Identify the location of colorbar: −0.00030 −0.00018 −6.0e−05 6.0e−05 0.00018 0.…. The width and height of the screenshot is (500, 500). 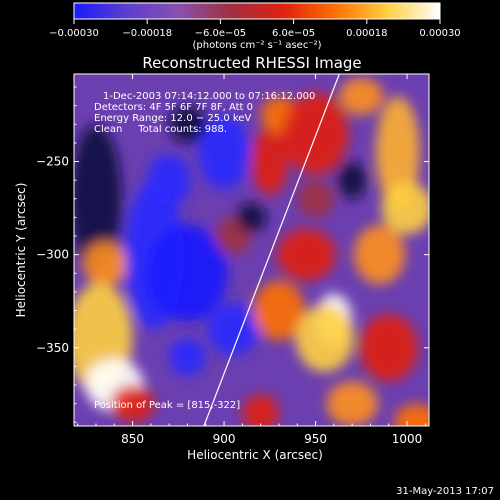
(255, 26).